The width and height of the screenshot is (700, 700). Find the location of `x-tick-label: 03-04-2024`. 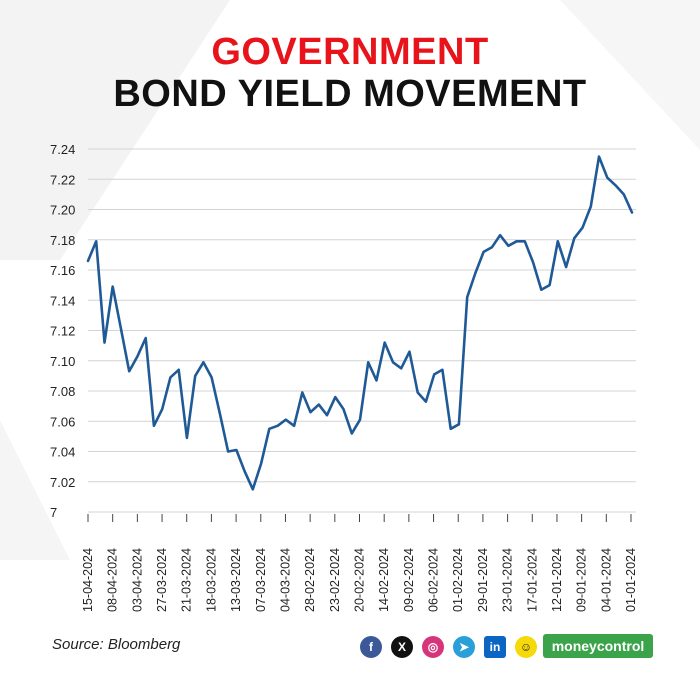

x-tick-label: 03-04-2024 is located at coordinates (137, 580).